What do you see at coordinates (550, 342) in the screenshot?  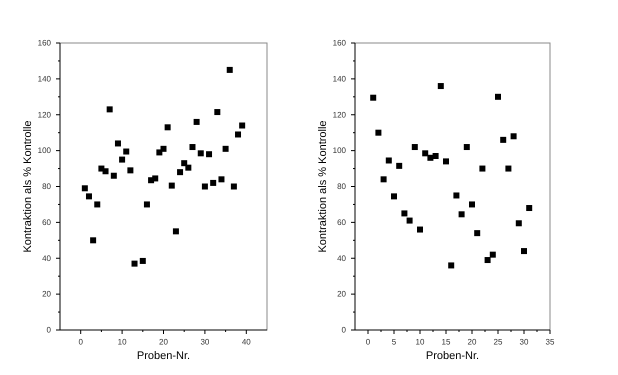 I see `x-tick-label: 35` at bounding box center [550, 342].